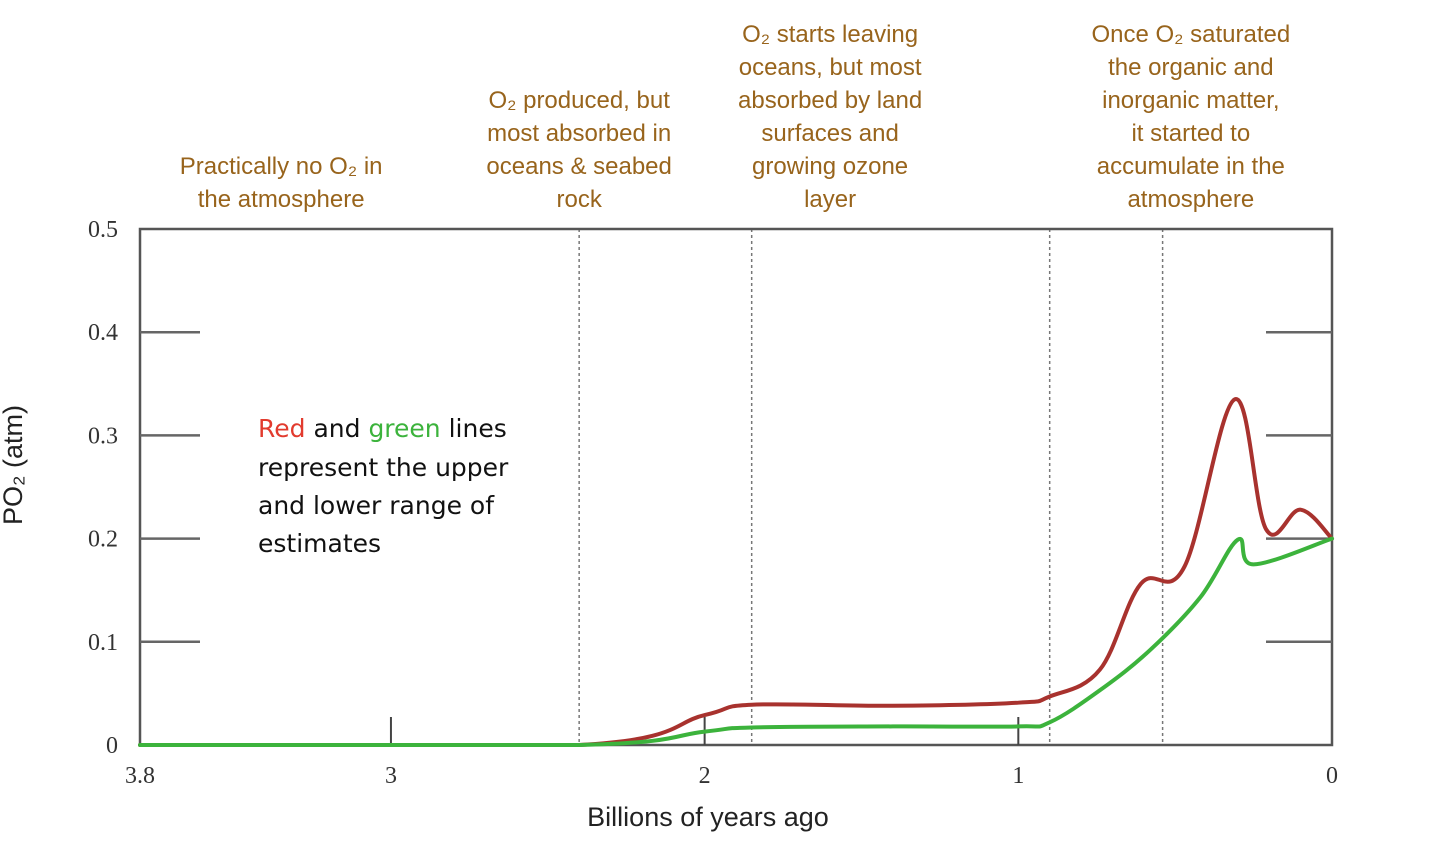 The height and width of the screenshot is (846, 1440). I want to click on x-tick-label: 3, so click(391, 776).